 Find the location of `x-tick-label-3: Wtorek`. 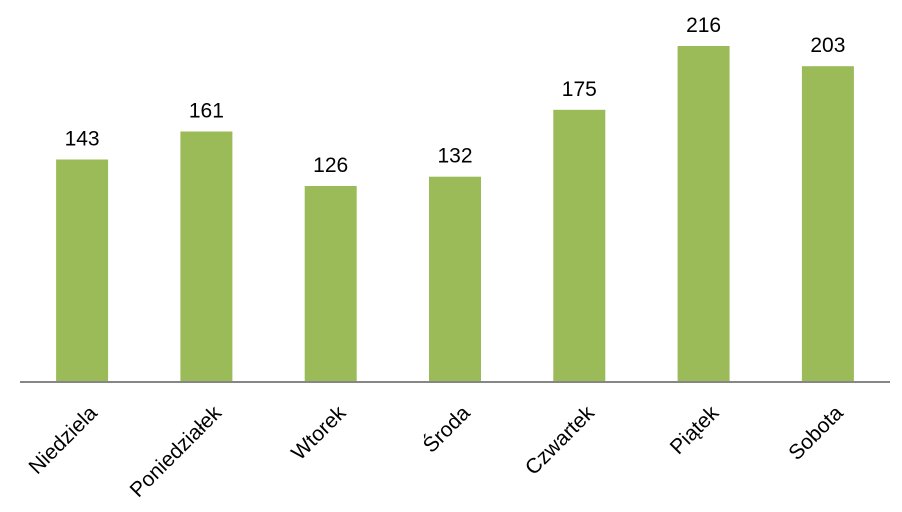

x-tick-label-3: Wtorek is located at coordinates (319, 433).